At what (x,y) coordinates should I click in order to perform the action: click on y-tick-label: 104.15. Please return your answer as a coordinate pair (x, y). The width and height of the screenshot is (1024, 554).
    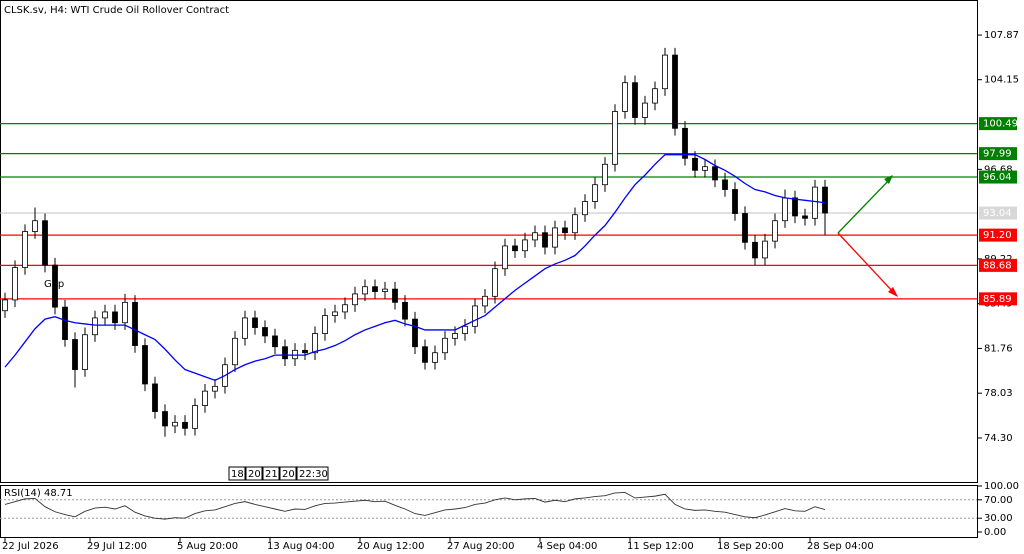
    Looking at the image, I should click on (1001, 80).